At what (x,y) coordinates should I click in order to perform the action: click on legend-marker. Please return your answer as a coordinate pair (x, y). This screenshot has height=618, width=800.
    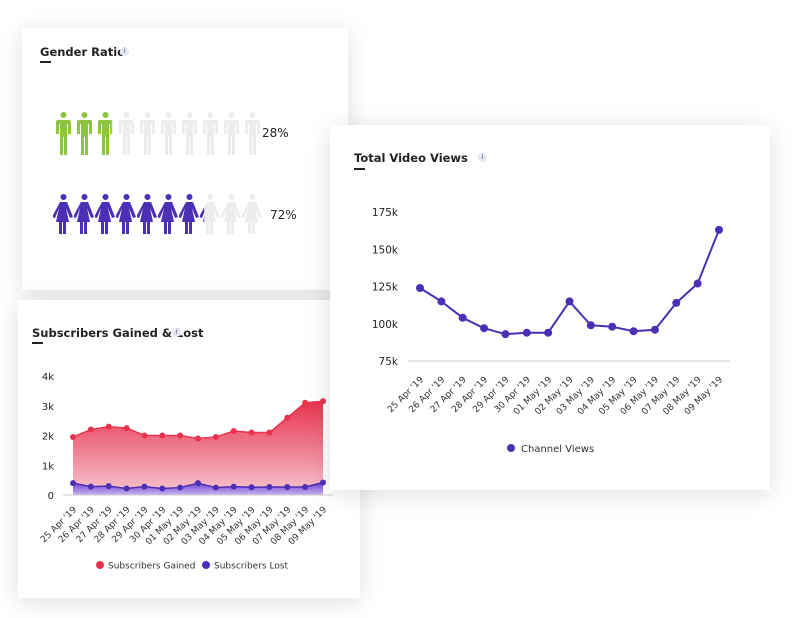
    Looking at the image, I should click on (511, 448).